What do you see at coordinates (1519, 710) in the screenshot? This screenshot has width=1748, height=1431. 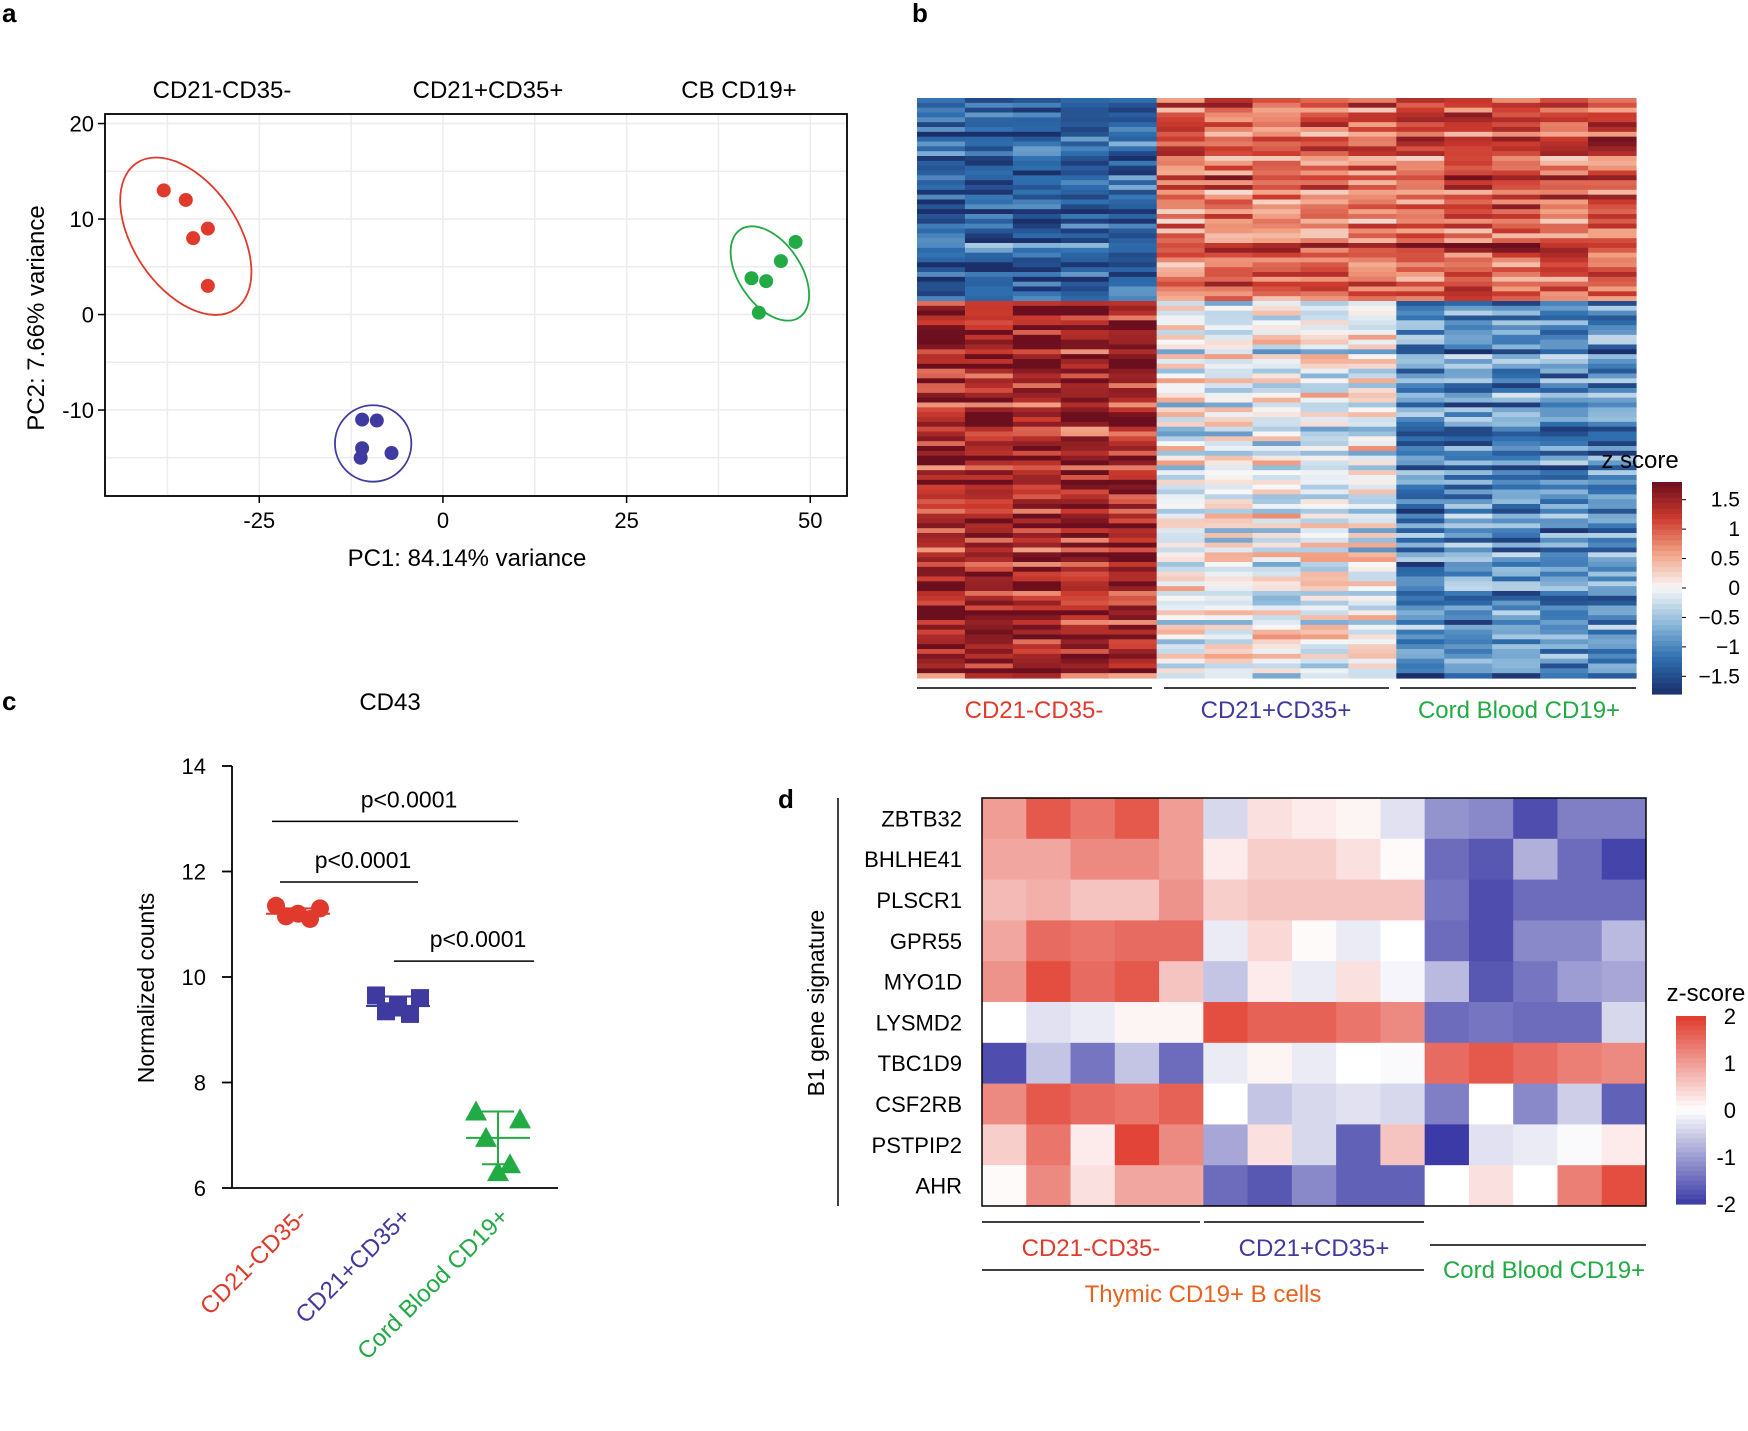 I see `group-label-cord-blood: Cord Blood CD19+` at bounding box center [1519, 710].